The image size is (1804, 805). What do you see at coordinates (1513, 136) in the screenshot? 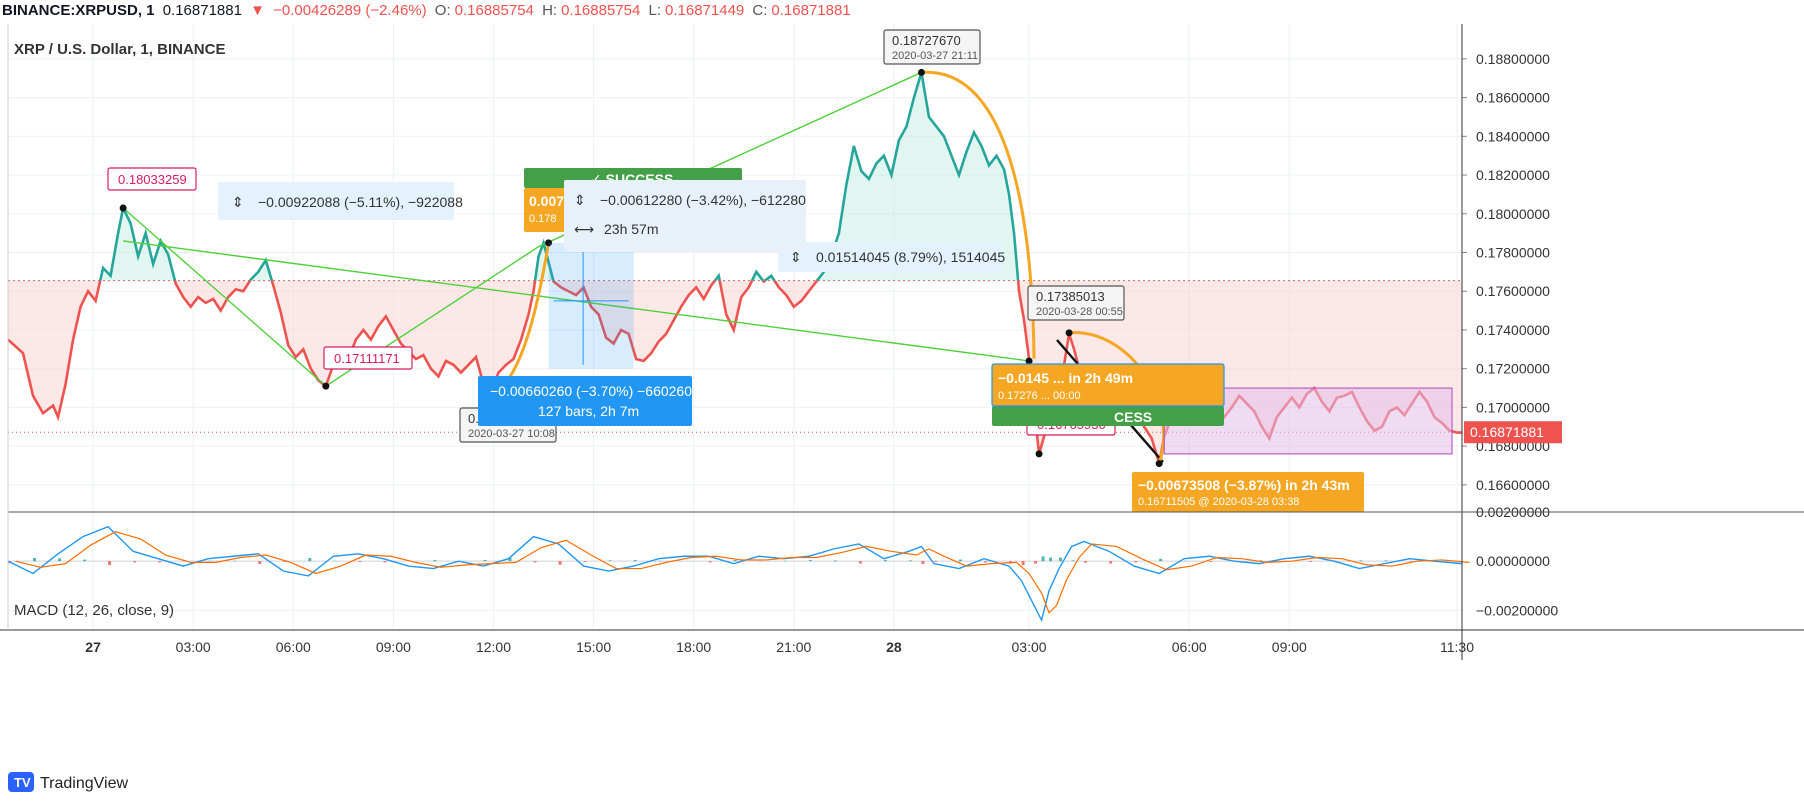
I see `price-tick-label: 0.18400000` at bounding box center [1513, 136].